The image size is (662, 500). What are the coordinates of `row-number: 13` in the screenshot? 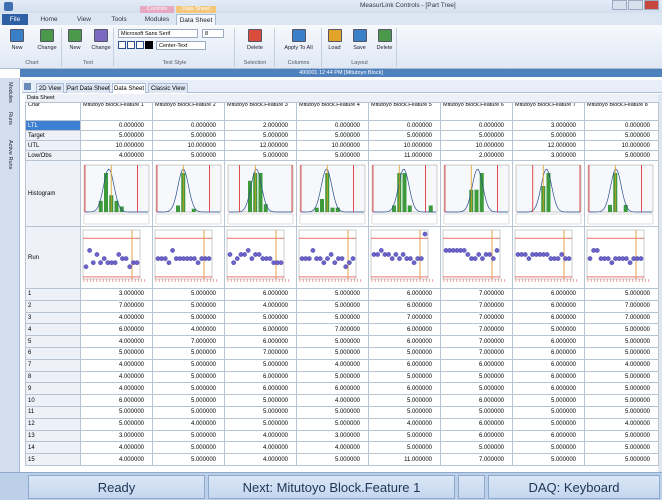 It's located at (53, 436).